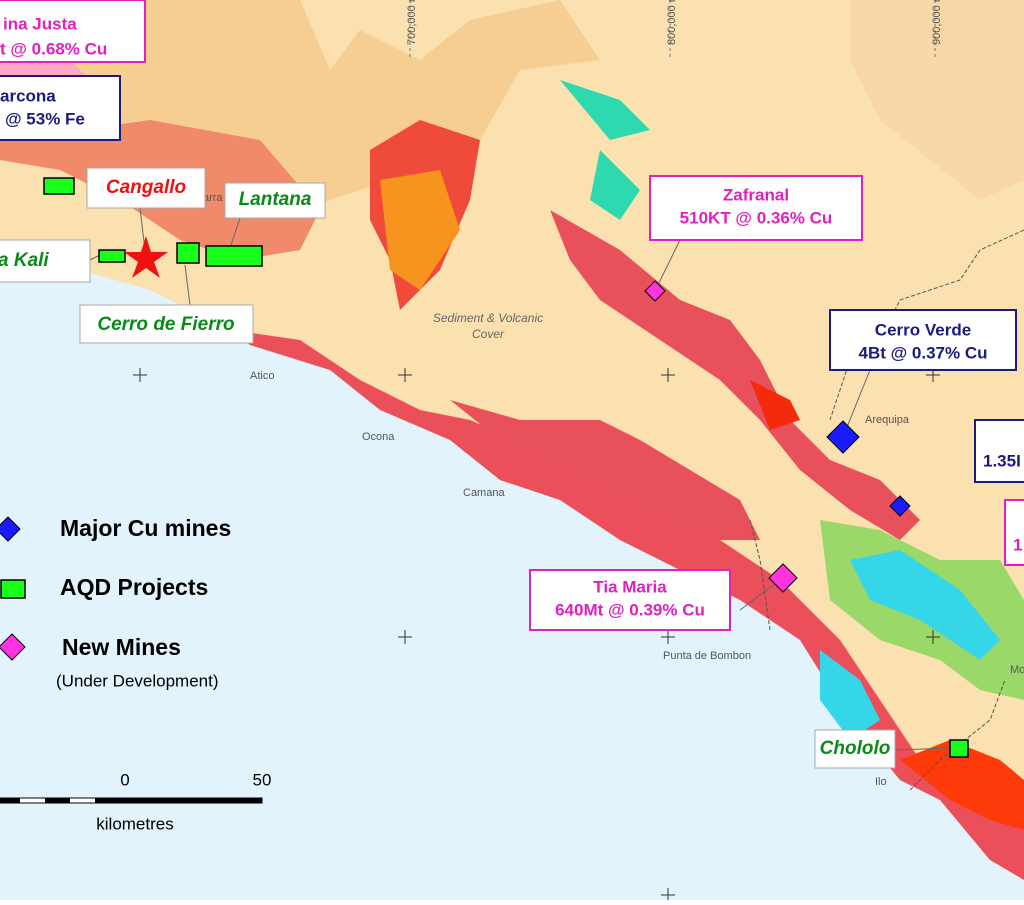 This screenshot has width=1024, height=905. I want to click on place-label: Ocona, so click(378, 437).